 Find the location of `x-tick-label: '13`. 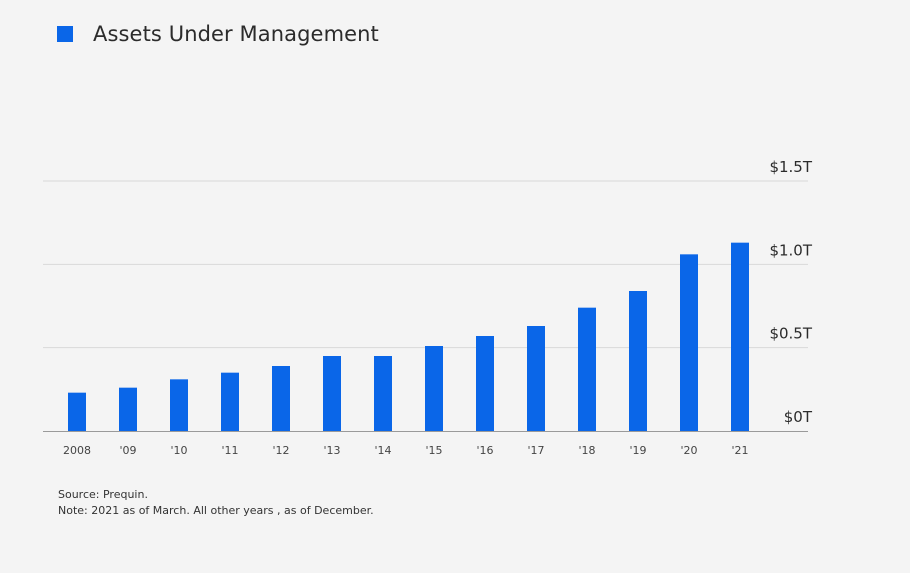

x-tick-label: '13 is located at coordinates (331, 450).